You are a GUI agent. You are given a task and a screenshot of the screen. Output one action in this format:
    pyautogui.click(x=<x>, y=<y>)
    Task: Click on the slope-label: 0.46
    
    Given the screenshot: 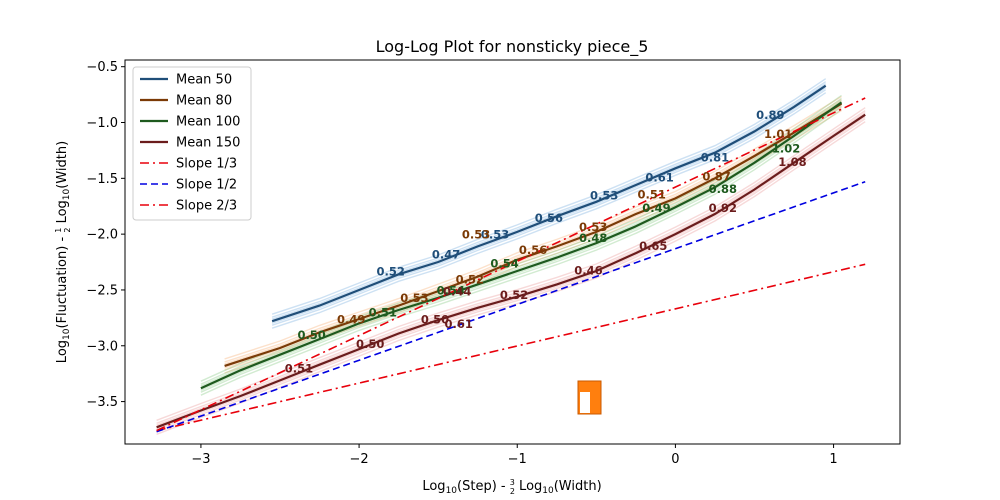 What is the action you would take?
    pyautogui.click(x=588, y=270)
    